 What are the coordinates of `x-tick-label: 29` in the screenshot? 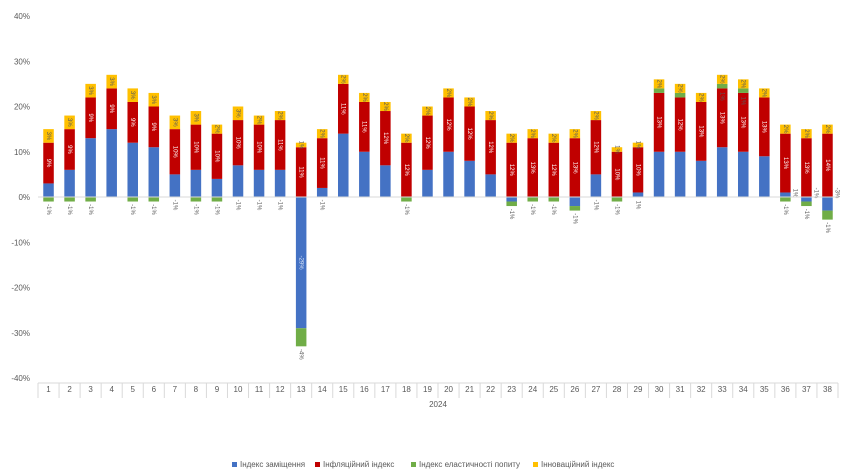 It's located at (638, 389).